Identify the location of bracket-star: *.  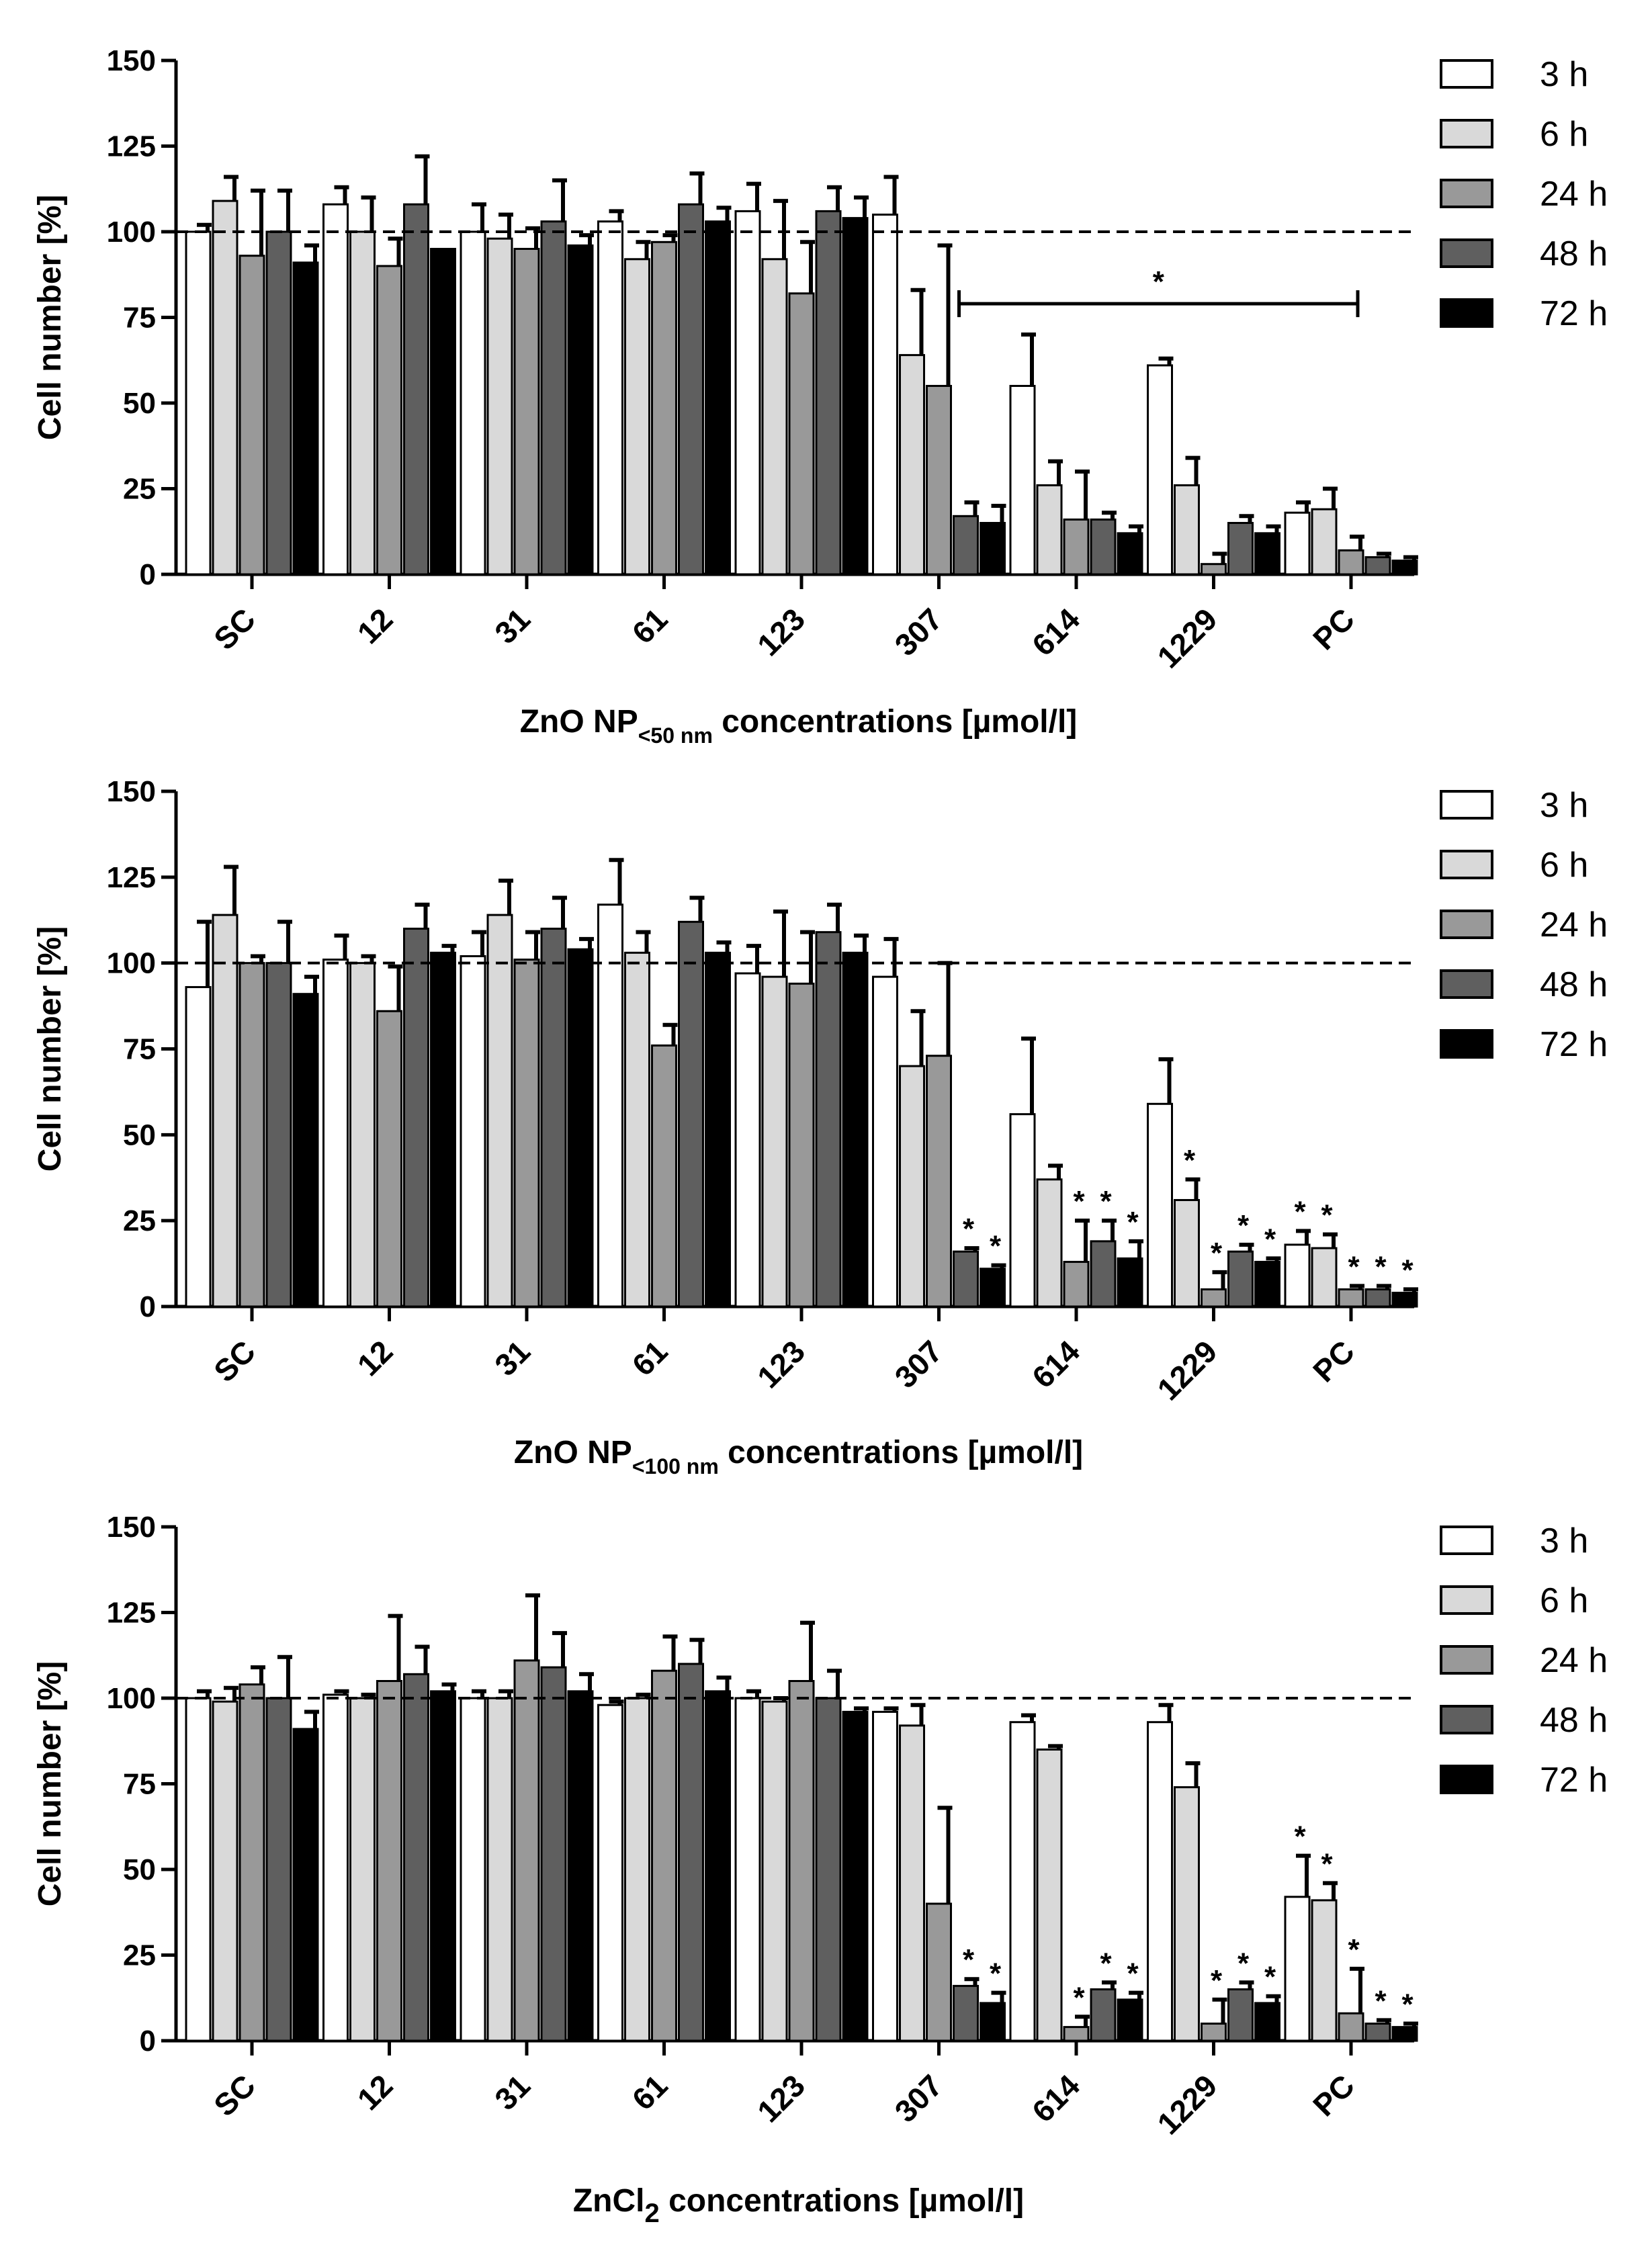
(1159, 281).